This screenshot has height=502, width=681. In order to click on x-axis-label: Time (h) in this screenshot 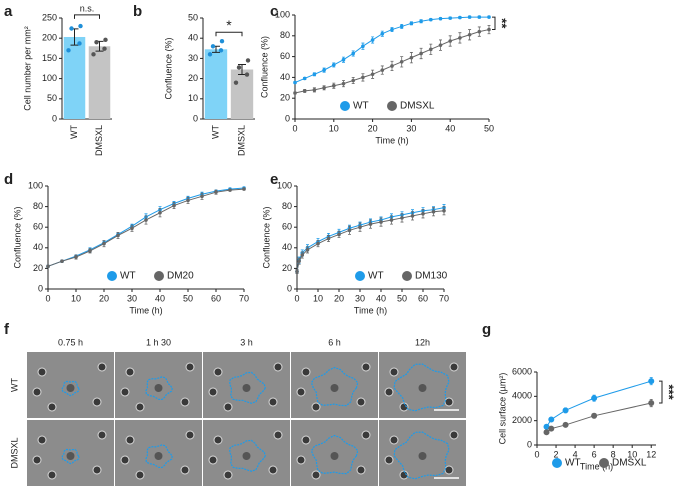, I will do `click(370, 310)`.